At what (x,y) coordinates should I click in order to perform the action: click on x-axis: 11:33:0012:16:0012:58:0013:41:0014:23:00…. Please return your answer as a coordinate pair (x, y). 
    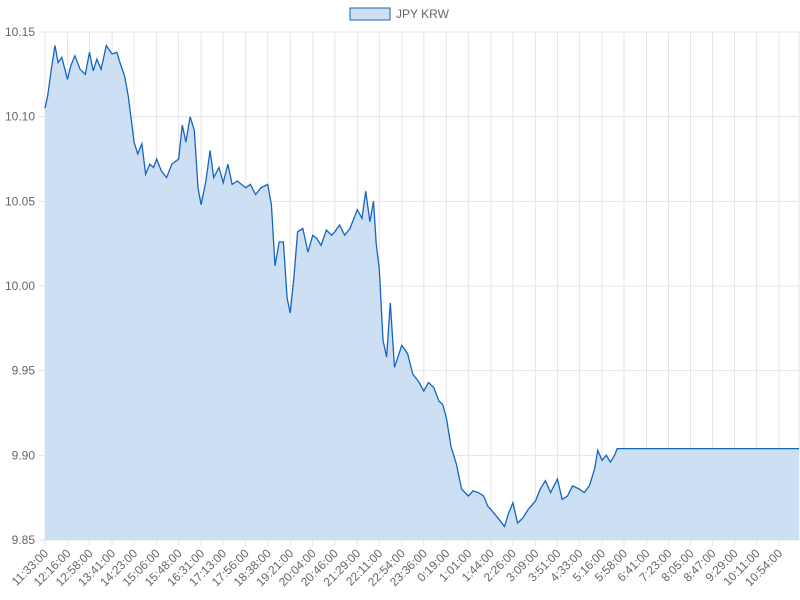
    Looking at the image, I should click on (397, 567).